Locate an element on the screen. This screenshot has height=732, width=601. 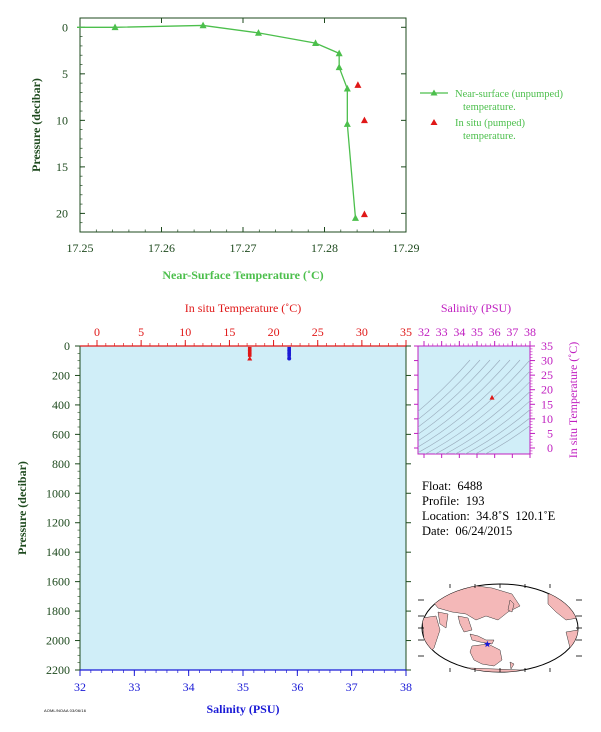
near-surface-y-tick-label: 0 is located at coordinates (65, 27).